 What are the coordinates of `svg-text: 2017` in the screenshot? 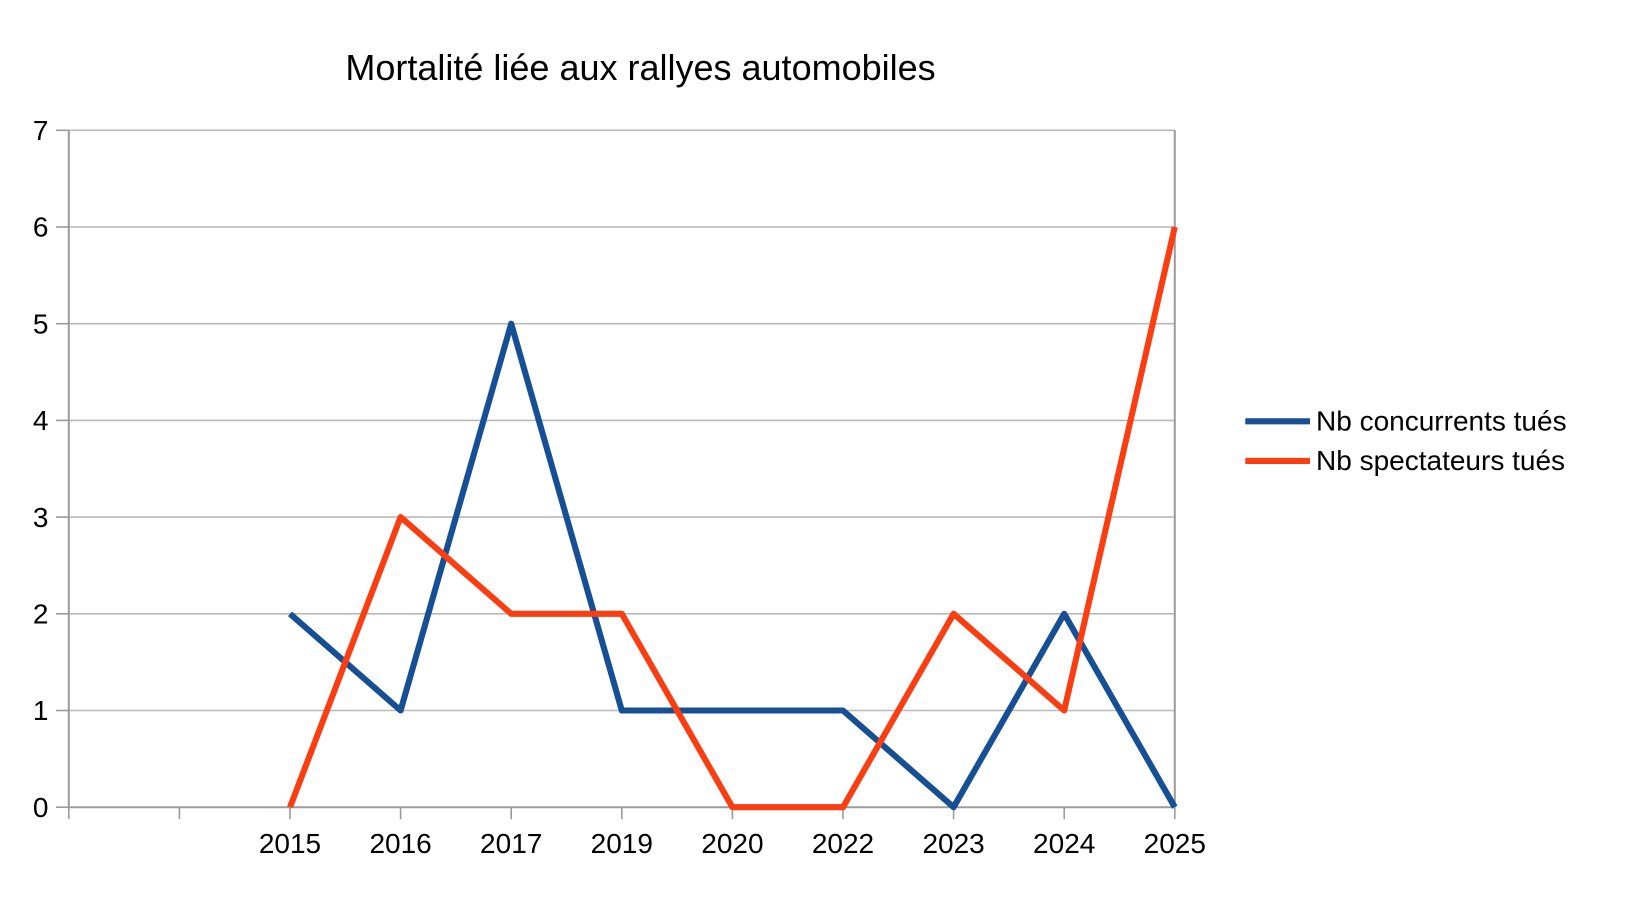 It's located at (511, 843).